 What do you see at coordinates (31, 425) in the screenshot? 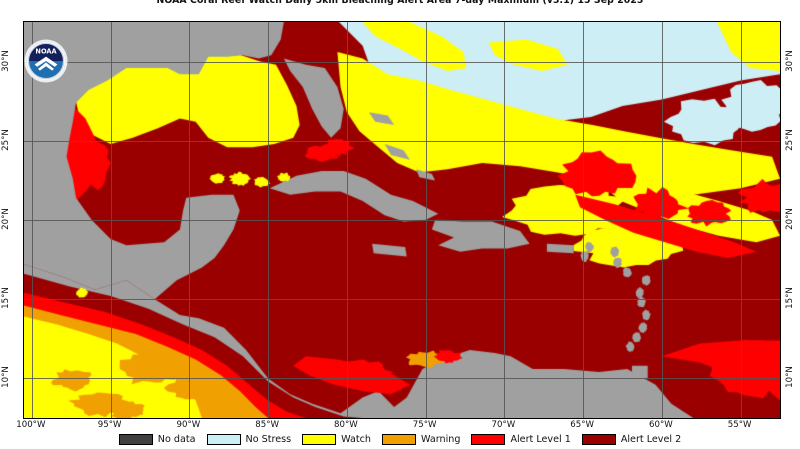
I see `x-tick-label: 100°W` at bounding box center [31, 425].